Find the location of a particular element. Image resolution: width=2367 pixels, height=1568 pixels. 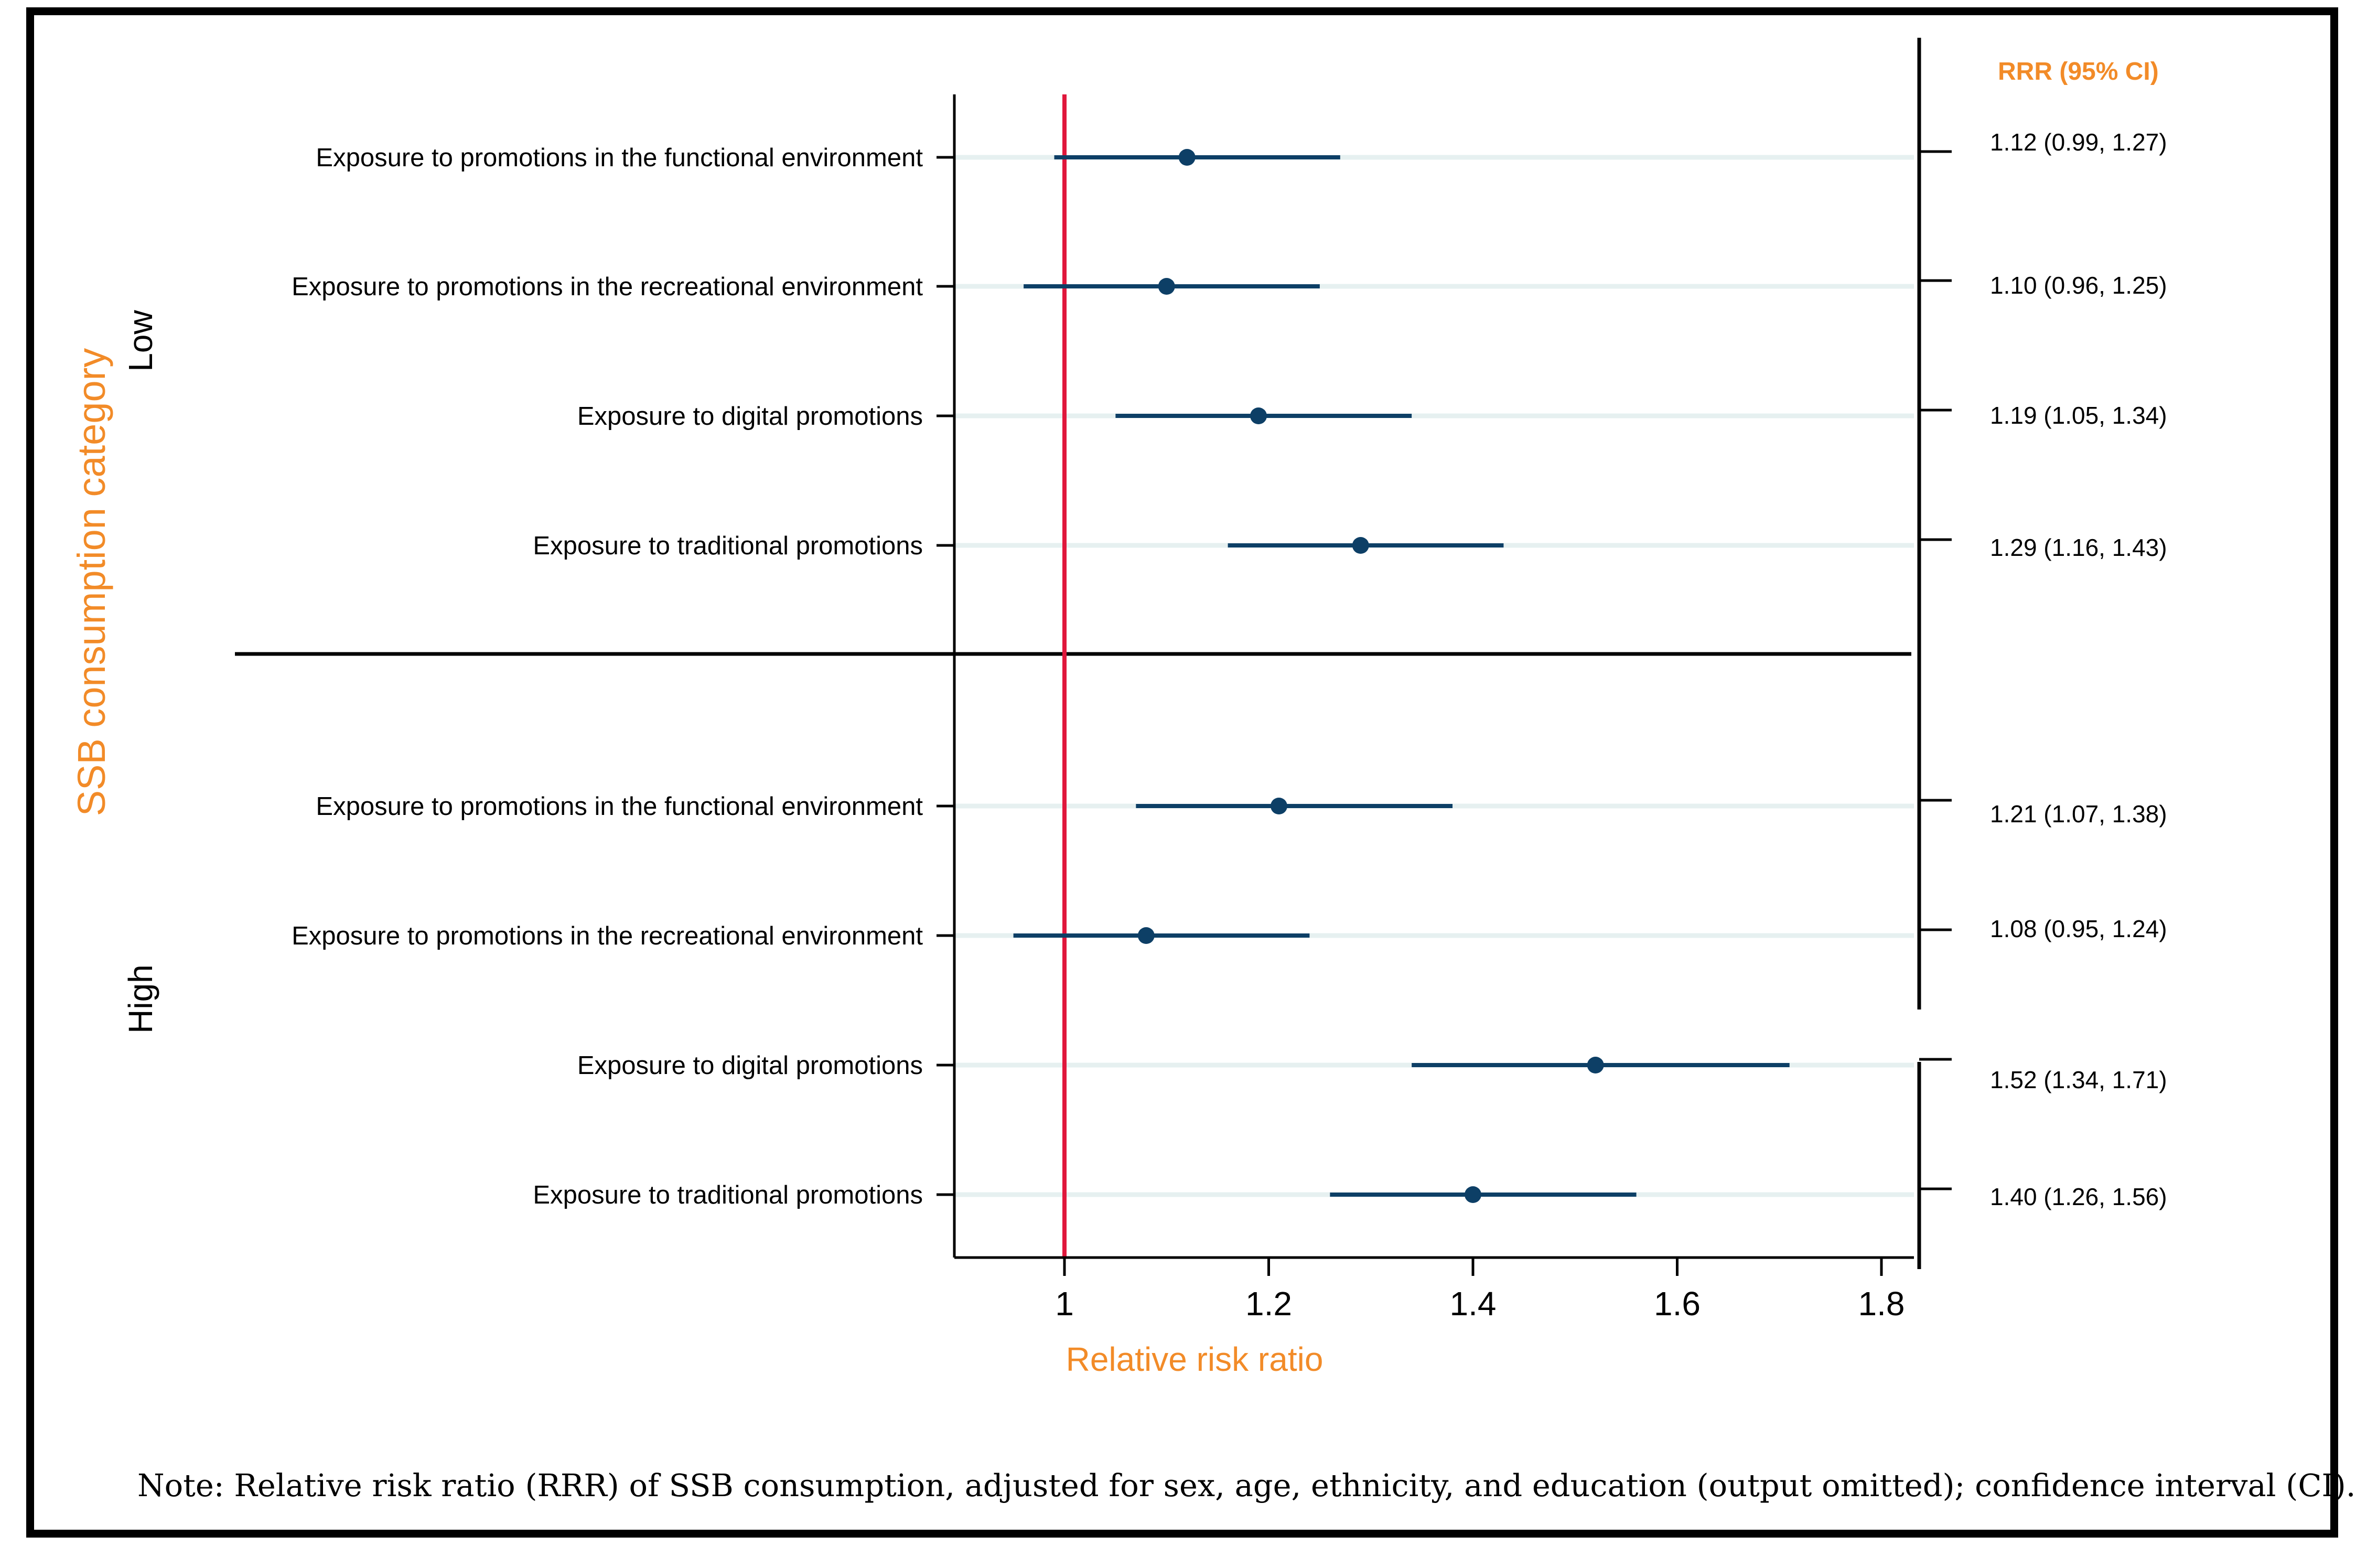

rrr-value-text: 1.29 (1.16, 1.43) is located at coordinates (2078, 547).